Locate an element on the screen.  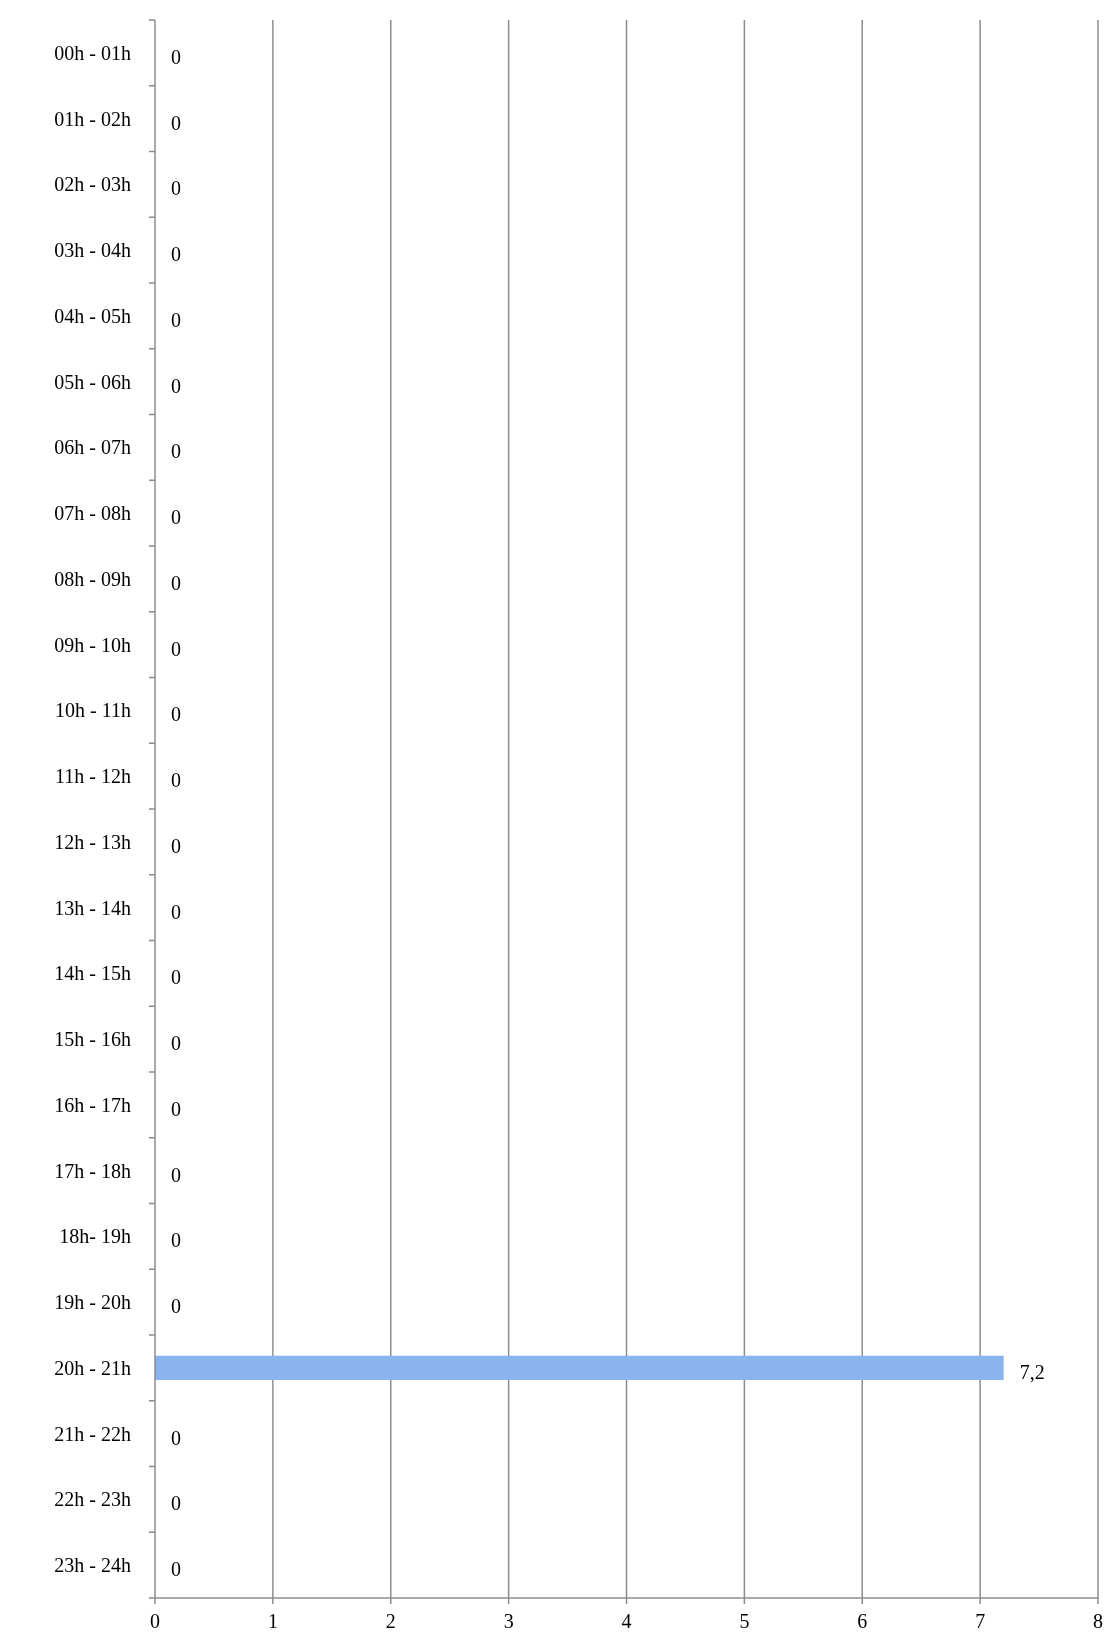
x-tick-label: 8 is located at coordinates (1098, 1621).